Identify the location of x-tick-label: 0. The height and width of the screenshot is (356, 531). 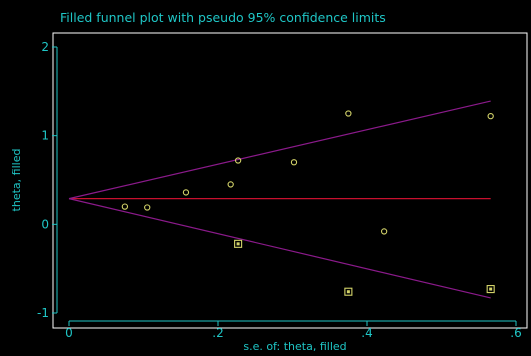
(69, 333).